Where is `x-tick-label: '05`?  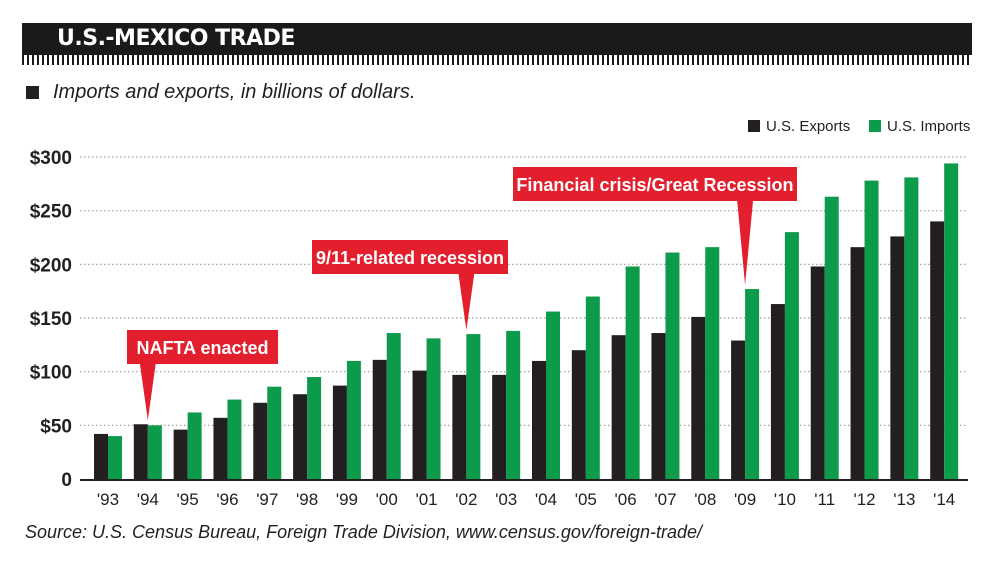
x-tick-label: '05 is located at coordinates (586, 499).